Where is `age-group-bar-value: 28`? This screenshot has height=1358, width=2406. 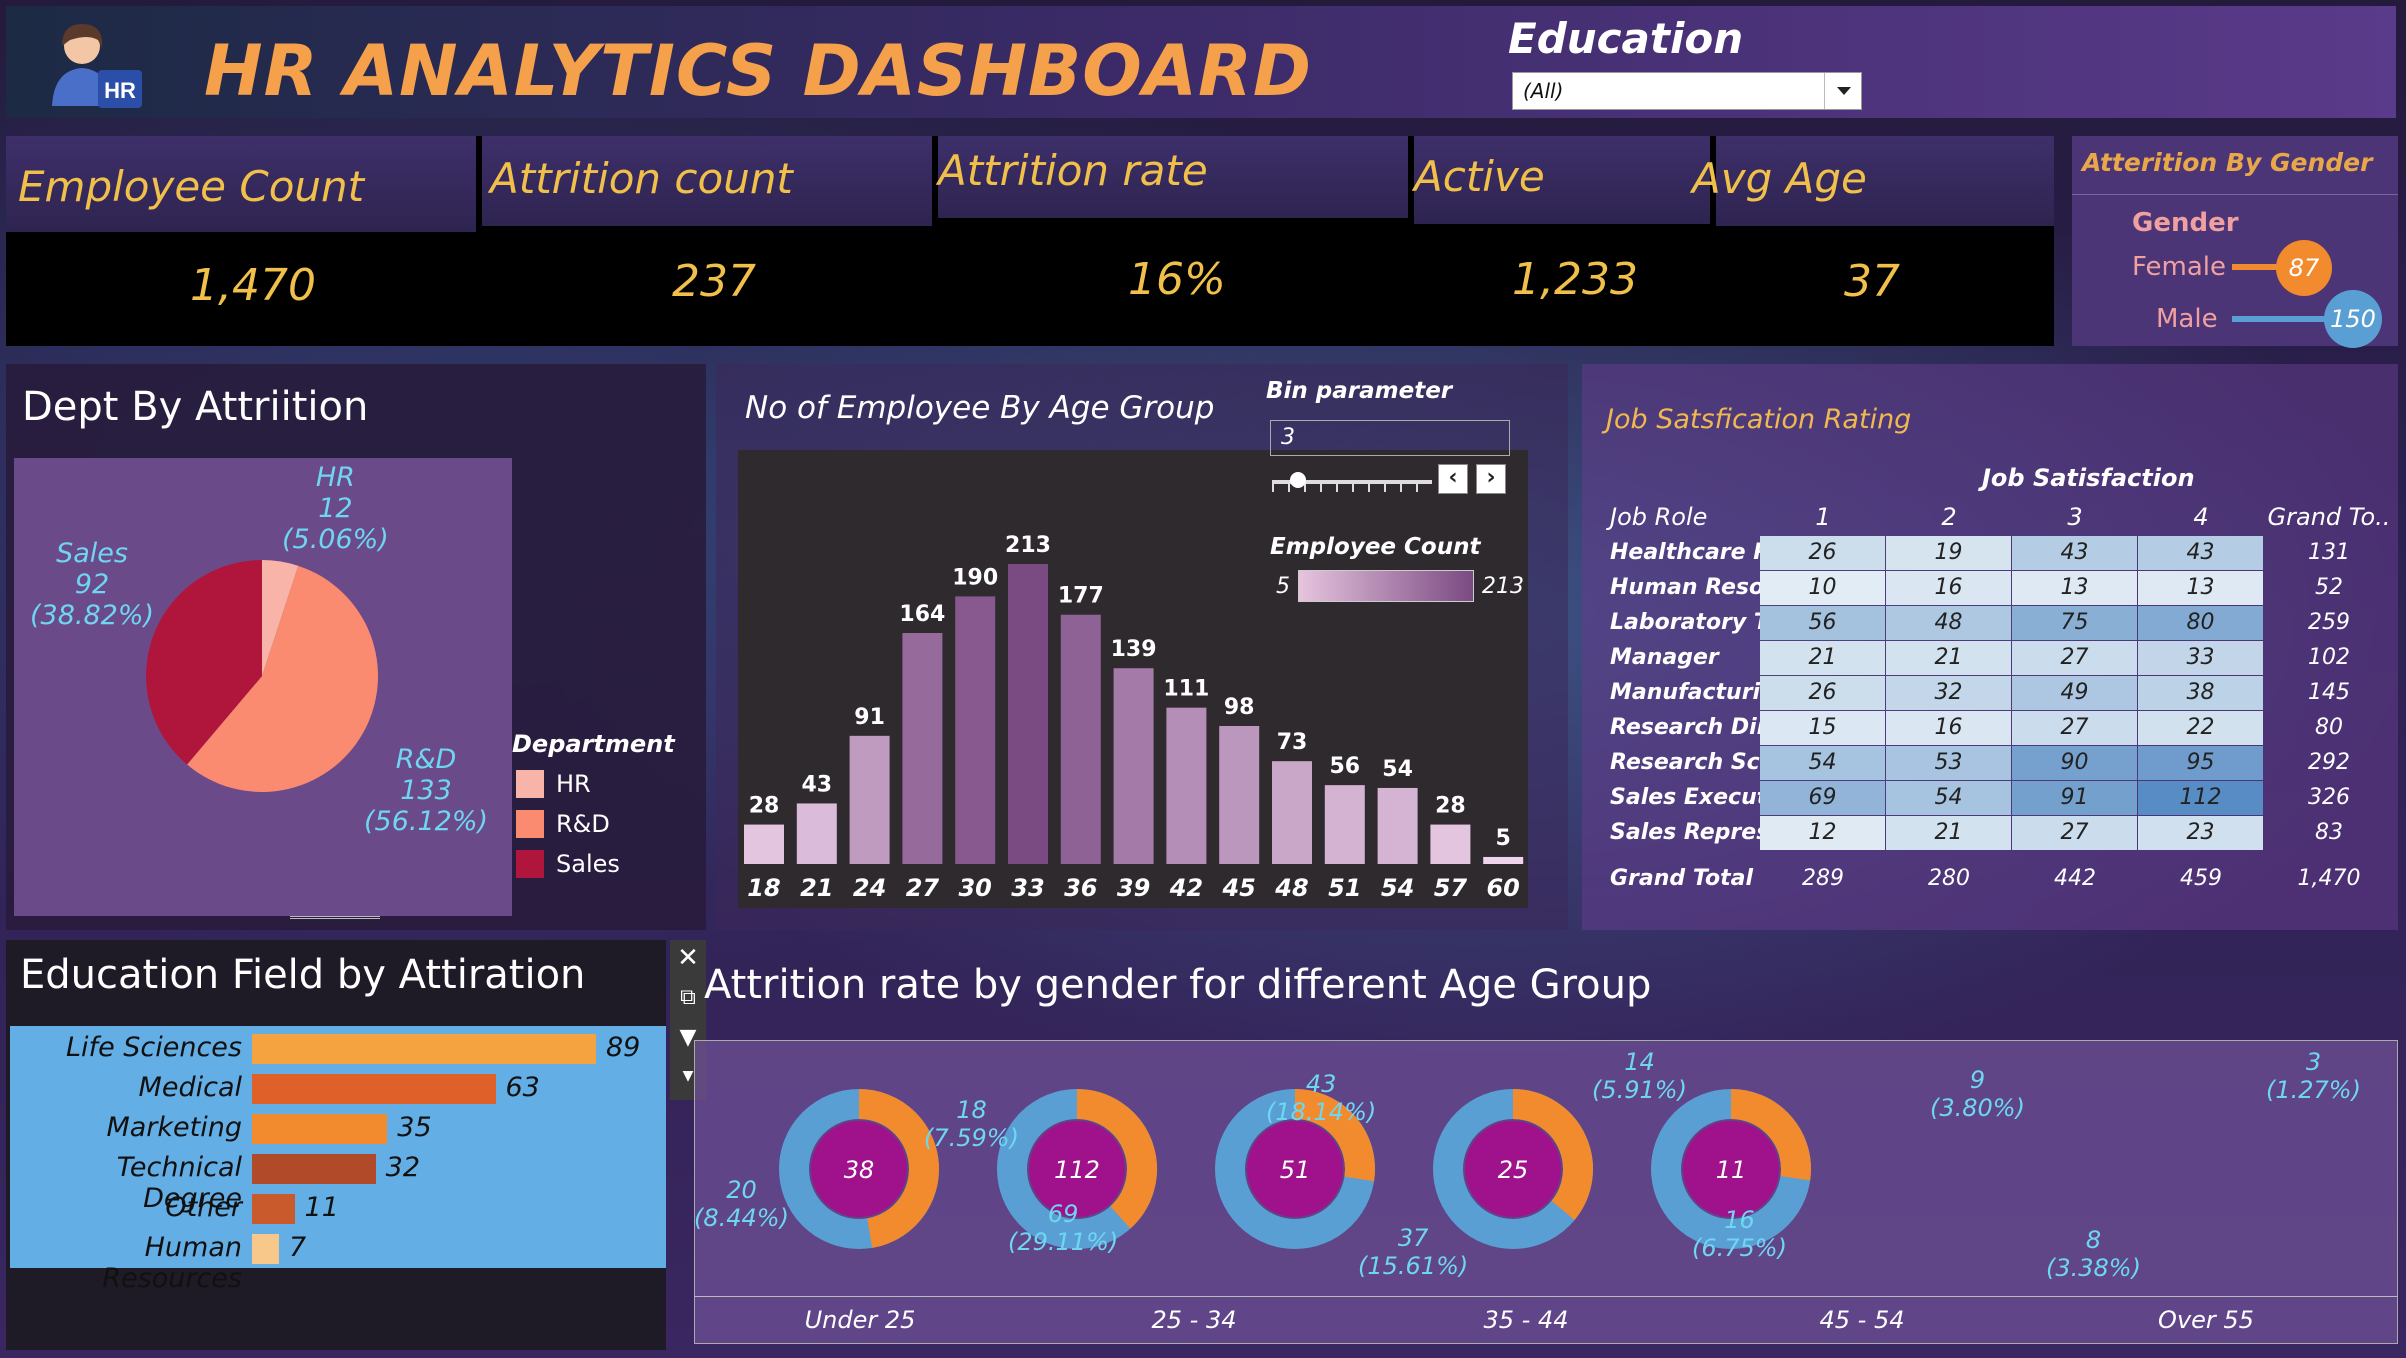 age-group-bar-value: 28 is located at coordinates (764, 806).